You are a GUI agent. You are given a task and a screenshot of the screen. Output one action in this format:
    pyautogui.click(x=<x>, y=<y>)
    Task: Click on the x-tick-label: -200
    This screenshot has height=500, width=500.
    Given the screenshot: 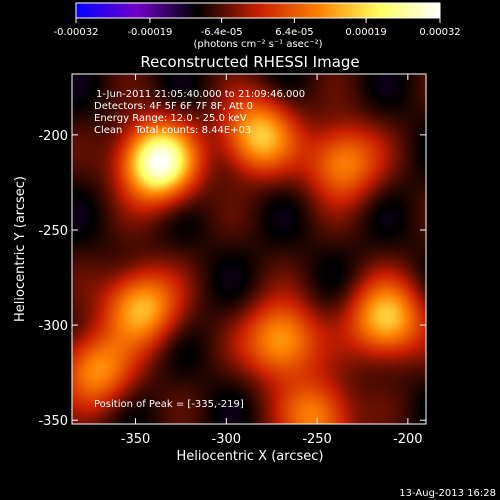 What is the action you would take?
    pyautogui.click(x=408, y=439)
    